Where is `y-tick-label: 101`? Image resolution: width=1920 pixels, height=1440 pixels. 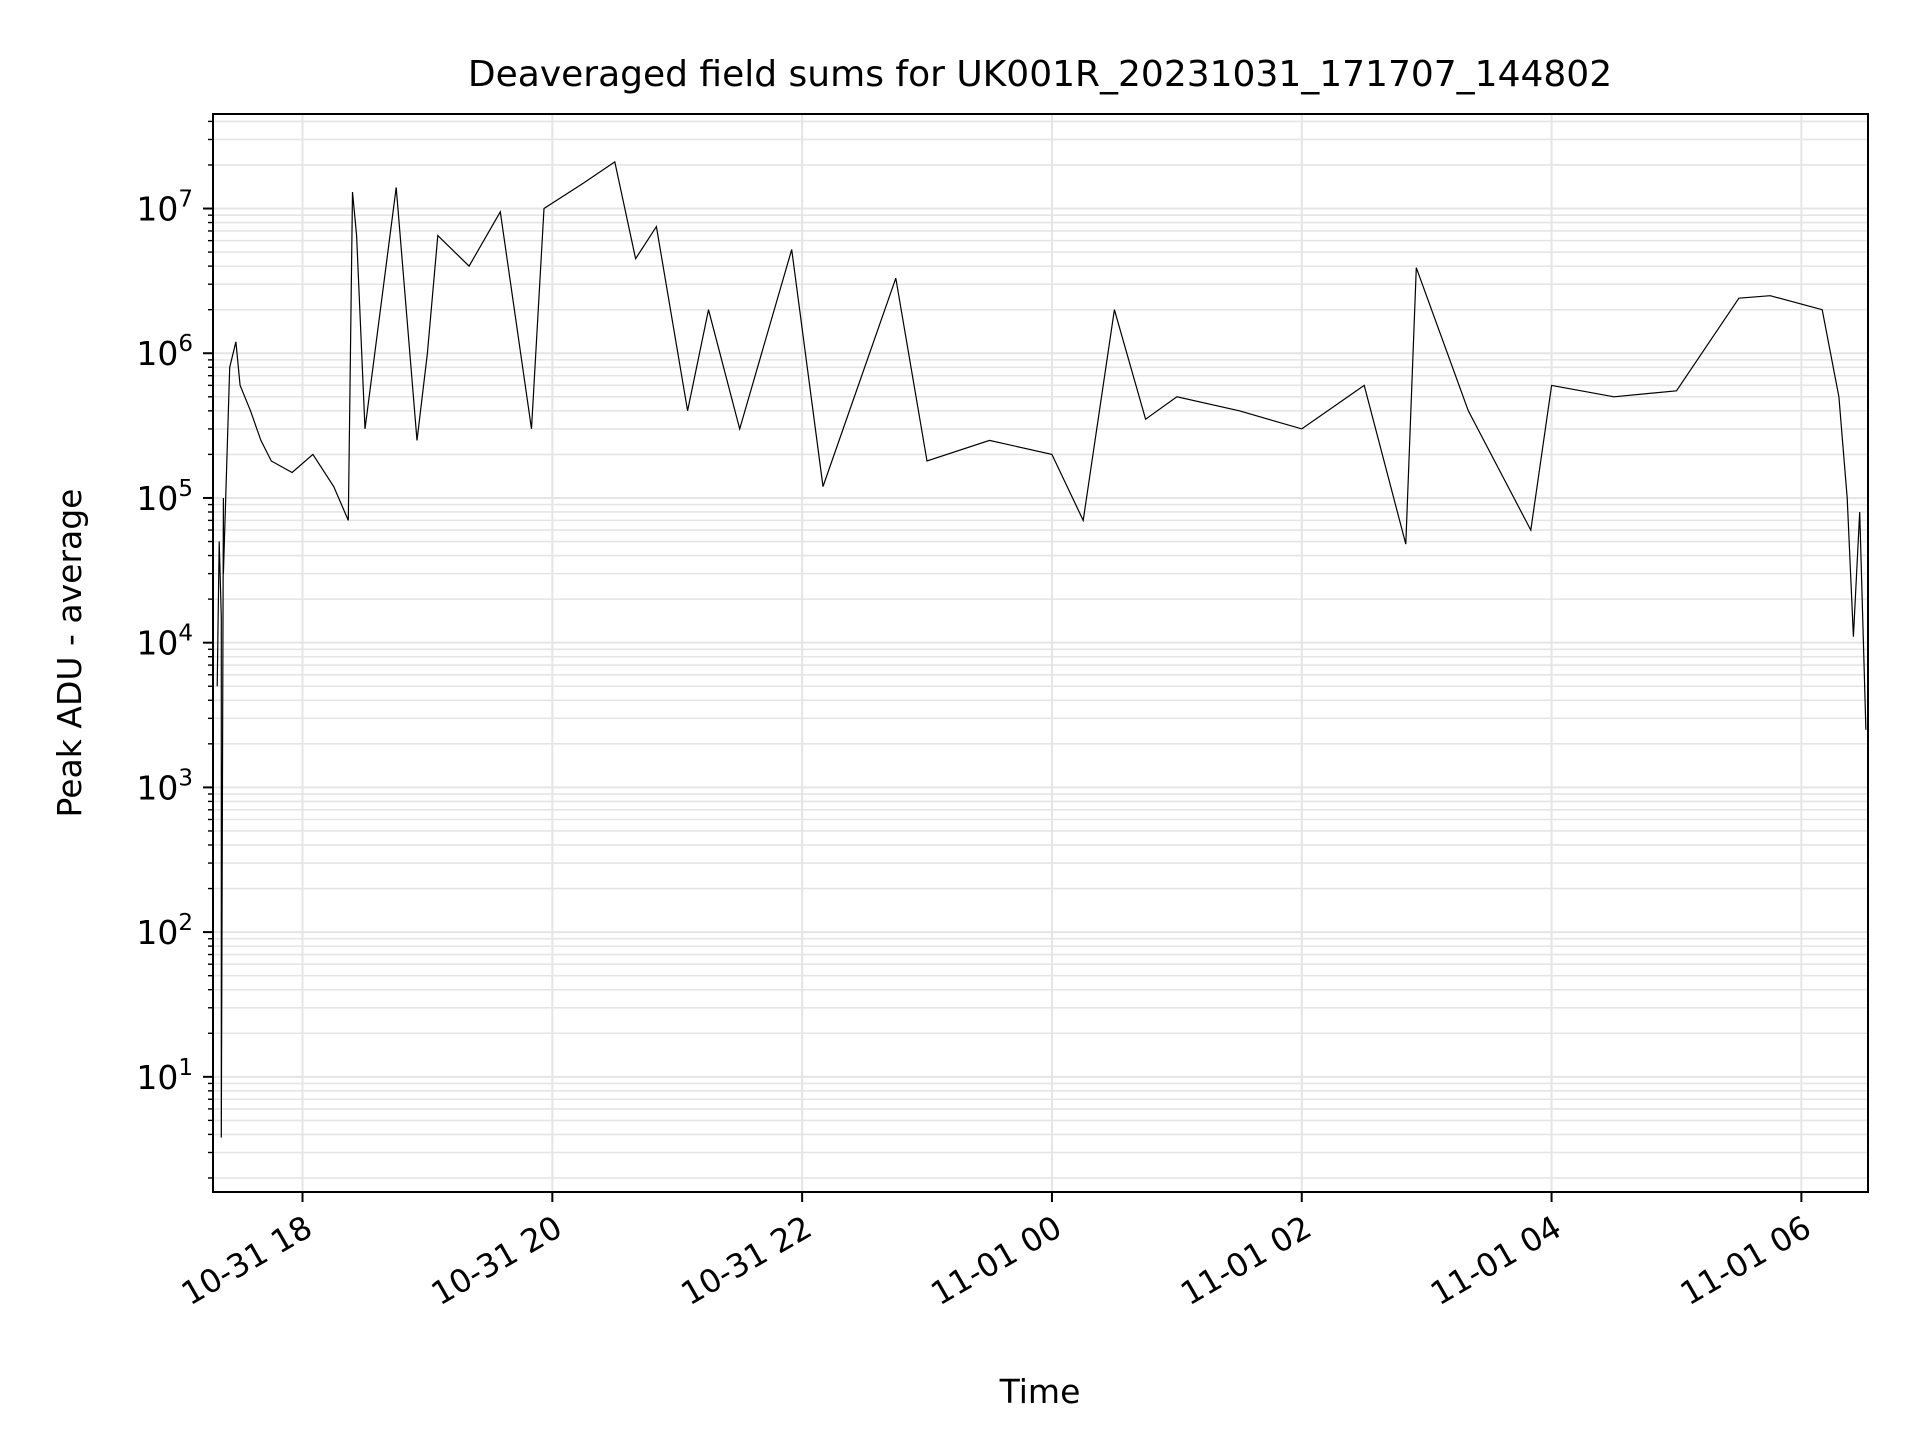 y-tick-label: 101 is located at coordinates (164, 1076).